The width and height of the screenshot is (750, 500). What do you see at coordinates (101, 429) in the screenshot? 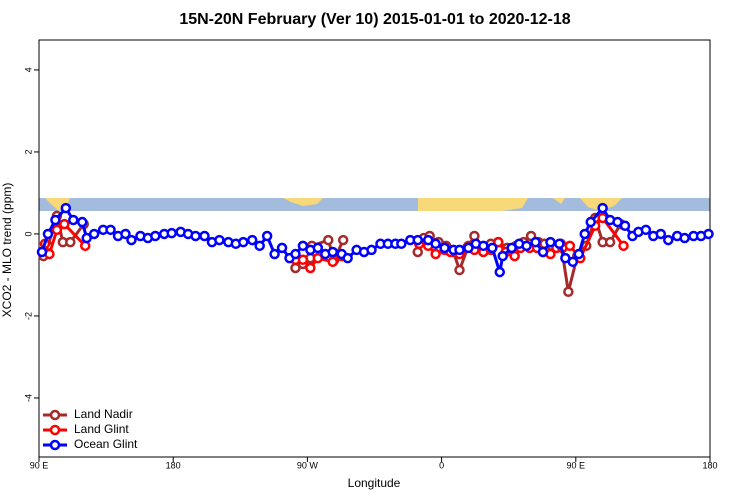
I see `legend-label: Land Glint` at bounding box center [101, 429].